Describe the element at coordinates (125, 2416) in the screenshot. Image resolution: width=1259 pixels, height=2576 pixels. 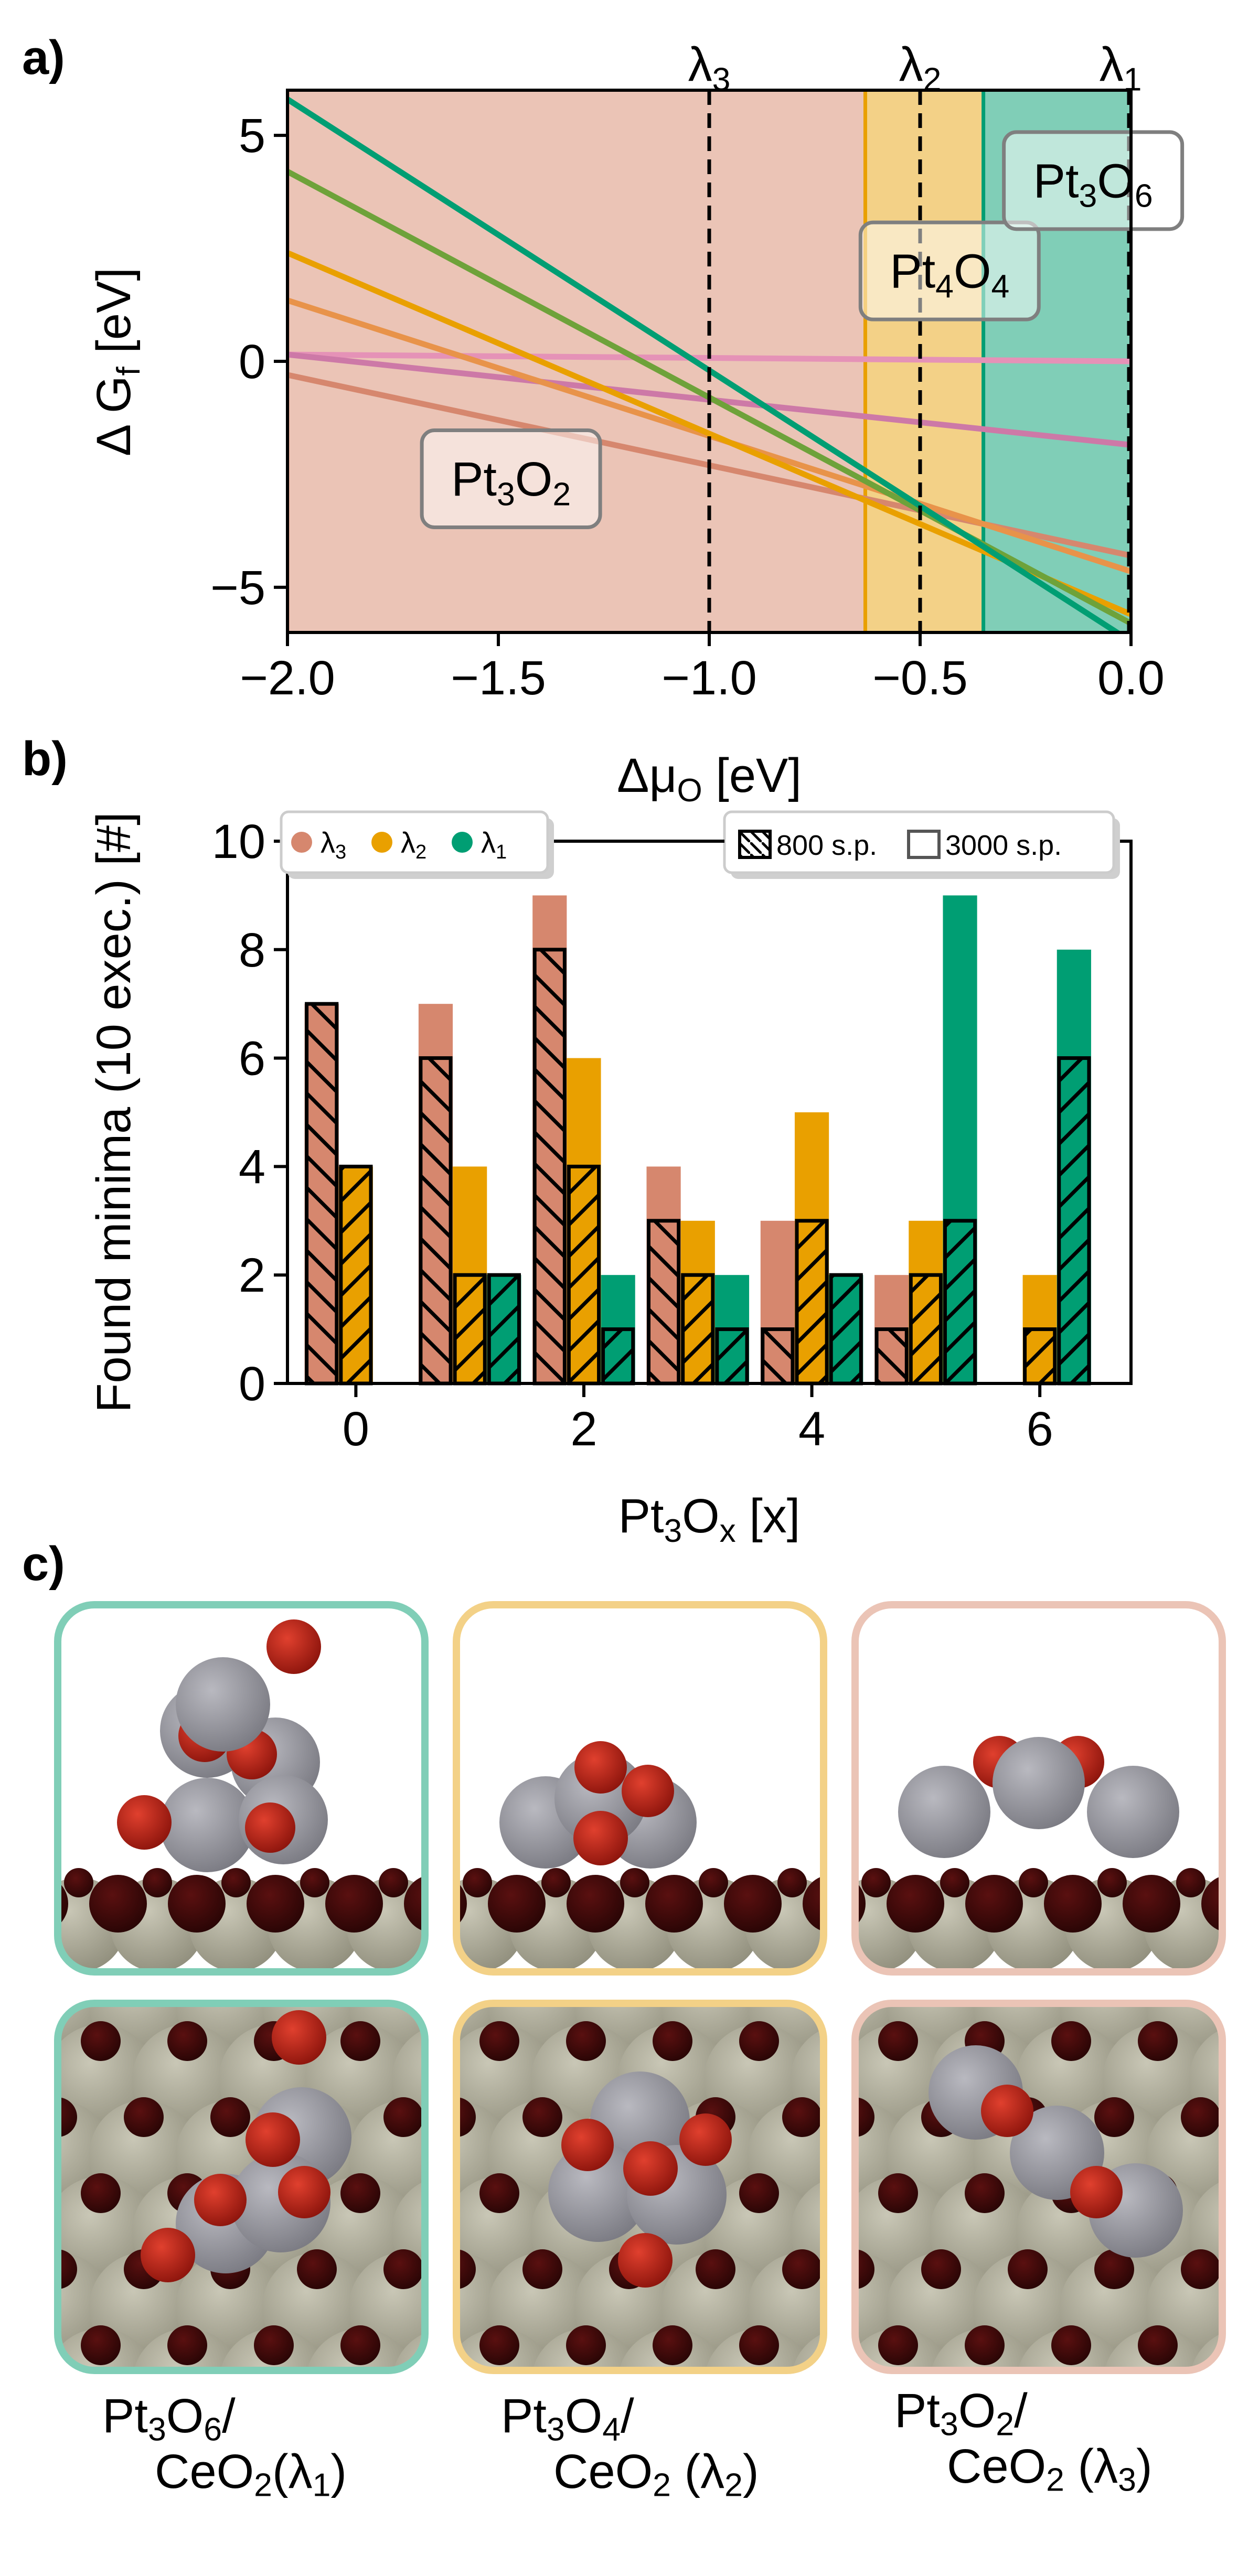
I see `caption-pt3o6-base: Pt` at that location.